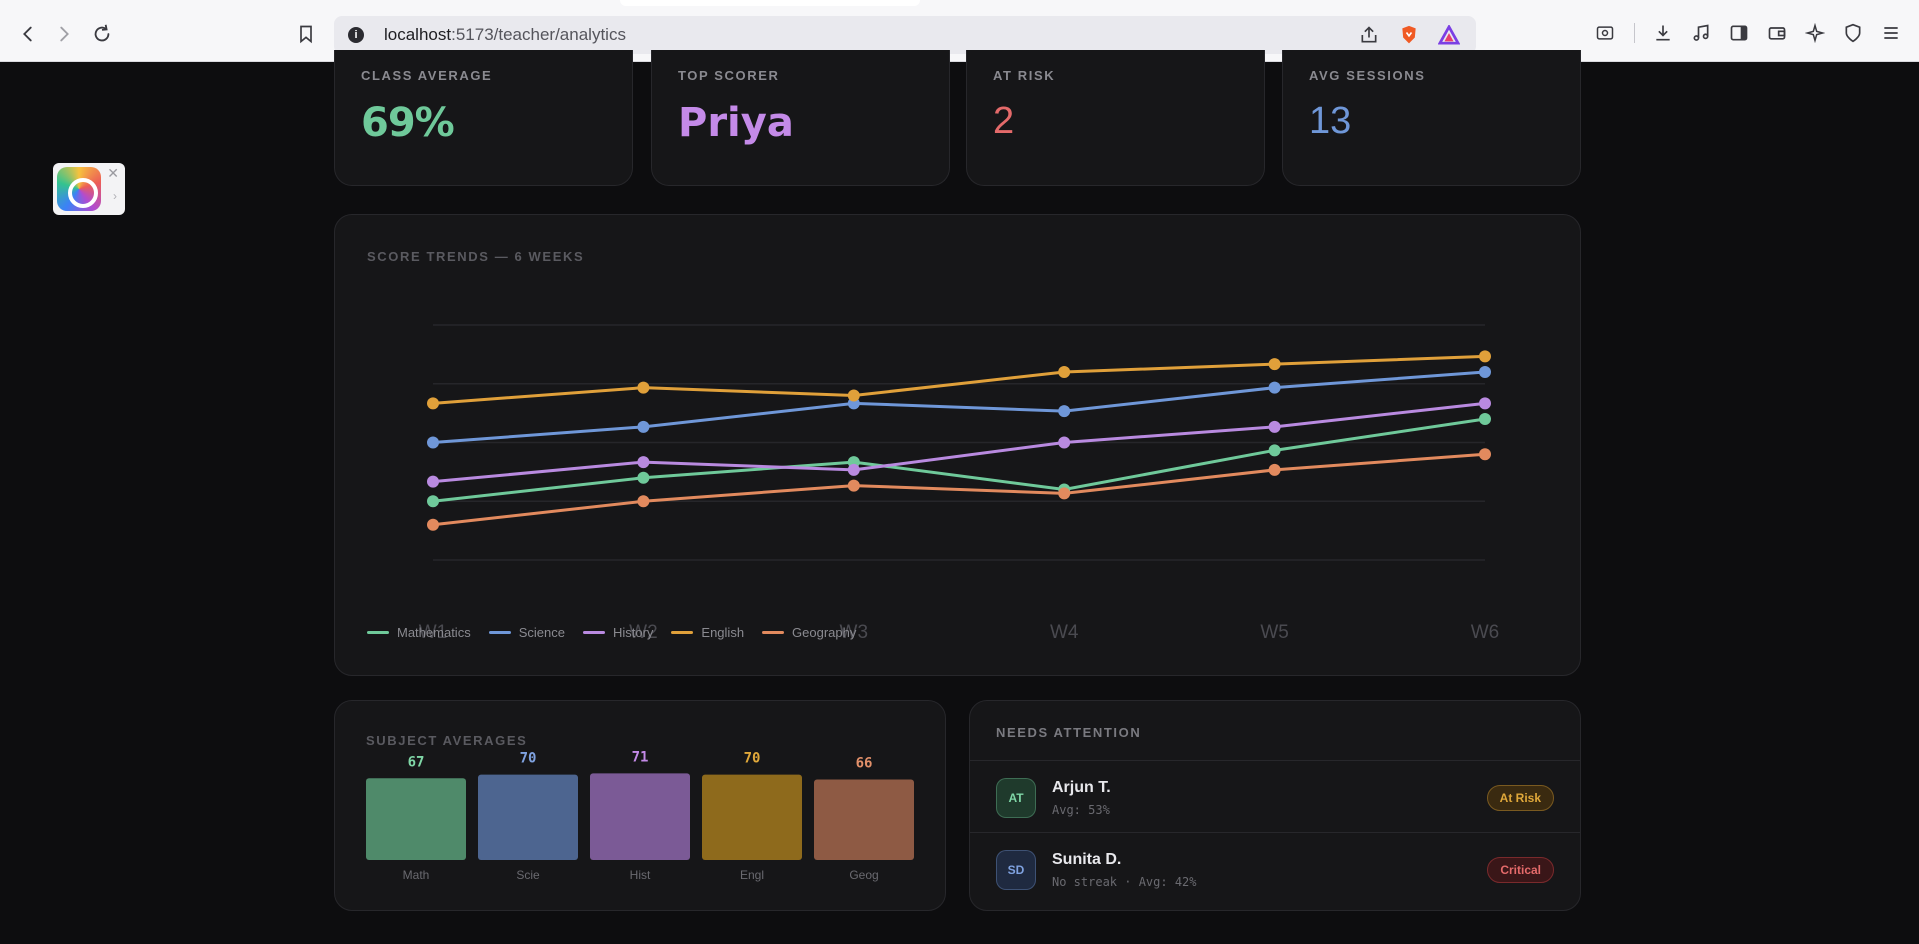 The image size is (1919, 944). Describe the element at coordinates (1081, 787) in the screenshot. I see `student-name: Arjun T.` at that location.